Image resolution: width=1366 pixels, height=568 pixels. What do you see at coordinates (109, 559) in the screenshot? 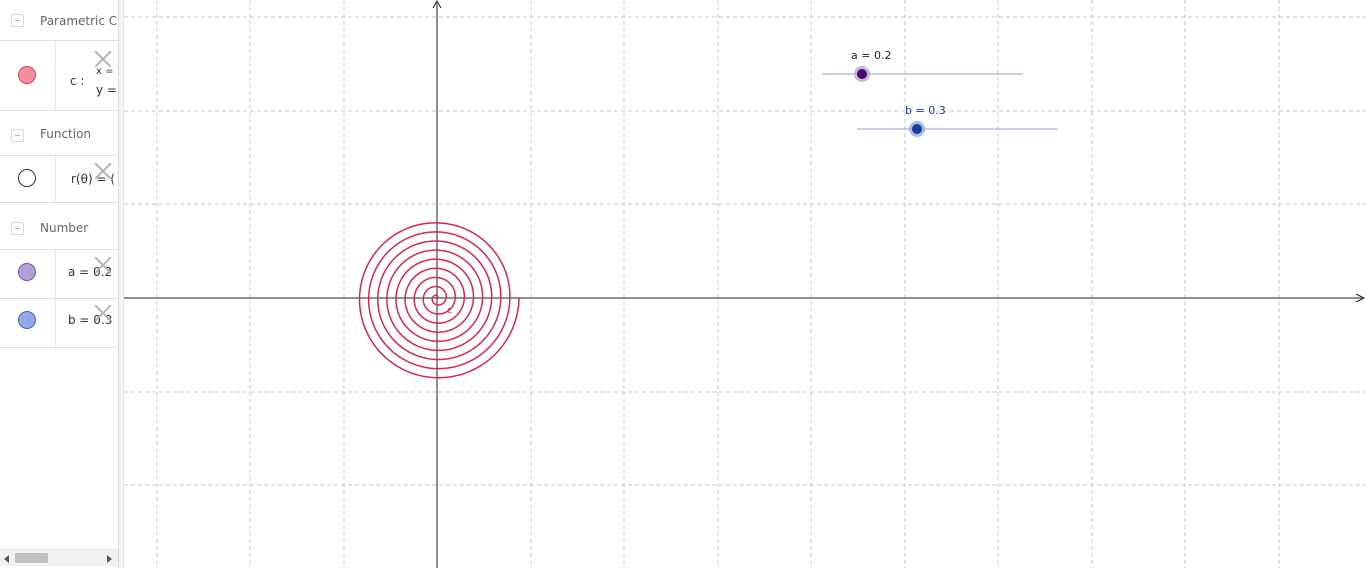
I see `scroll-right-icon` at bounding box center [109, 559].